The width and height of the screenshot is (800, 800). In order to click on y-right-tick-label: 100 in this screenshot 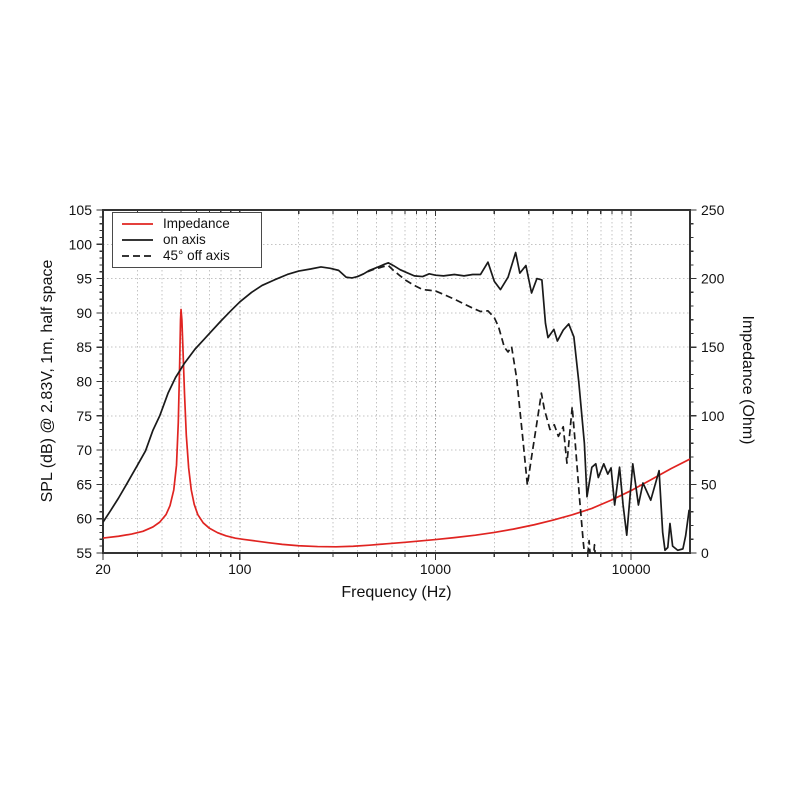, I will do `click(713, 416)`.